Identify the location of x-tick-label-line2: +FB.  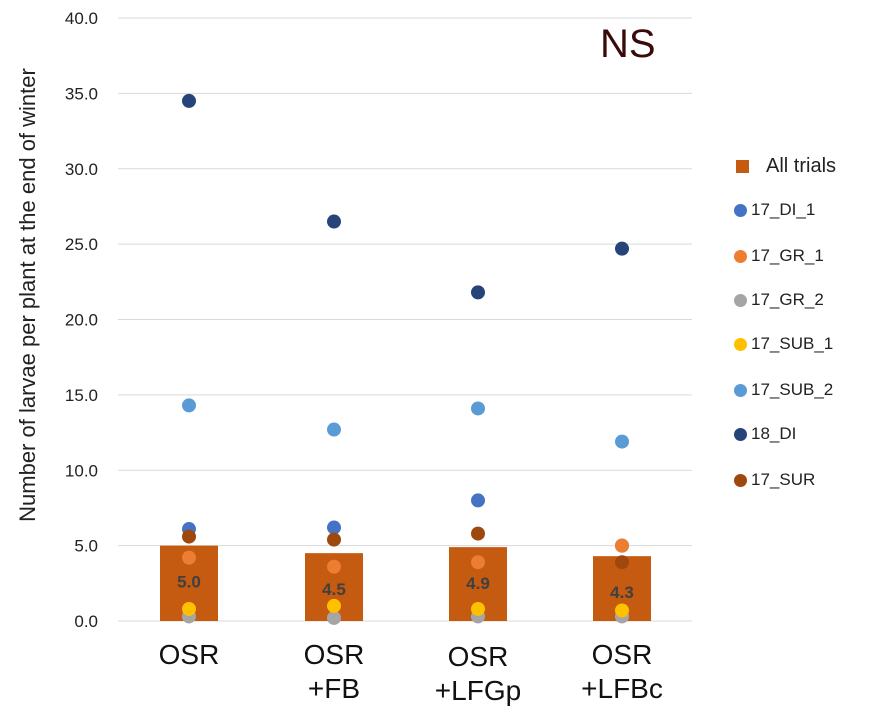
(334, 688).